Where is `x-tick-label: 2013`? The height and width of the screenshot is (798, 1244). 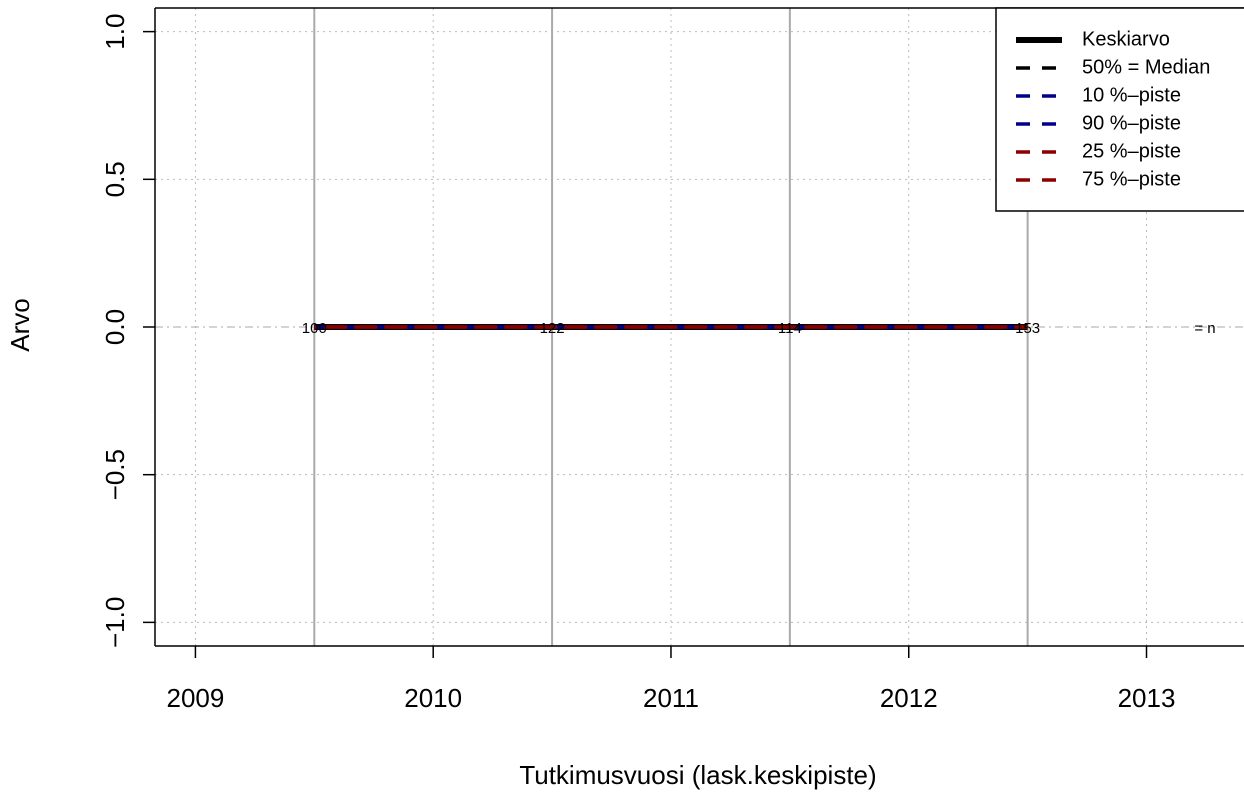 x-tick-label: 2013 is located at coordinates (1147, 698).